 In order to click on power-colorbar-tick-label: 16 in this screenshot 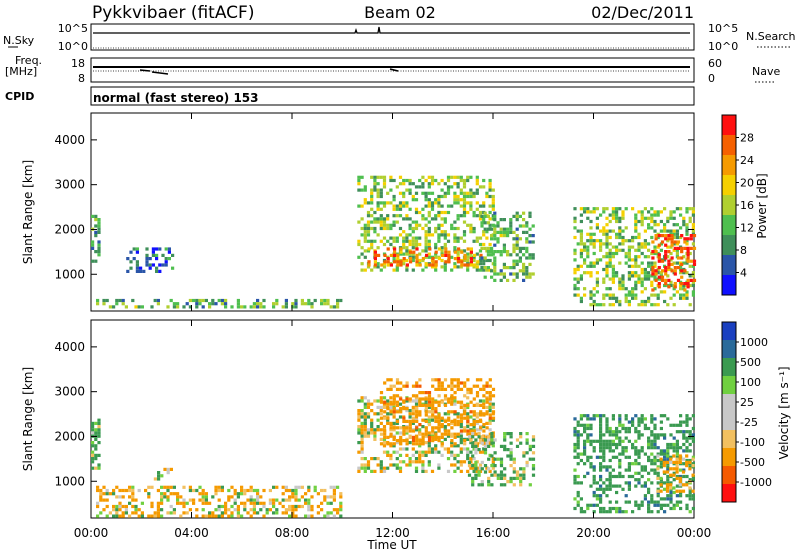, I will do `click(747, 205)`.